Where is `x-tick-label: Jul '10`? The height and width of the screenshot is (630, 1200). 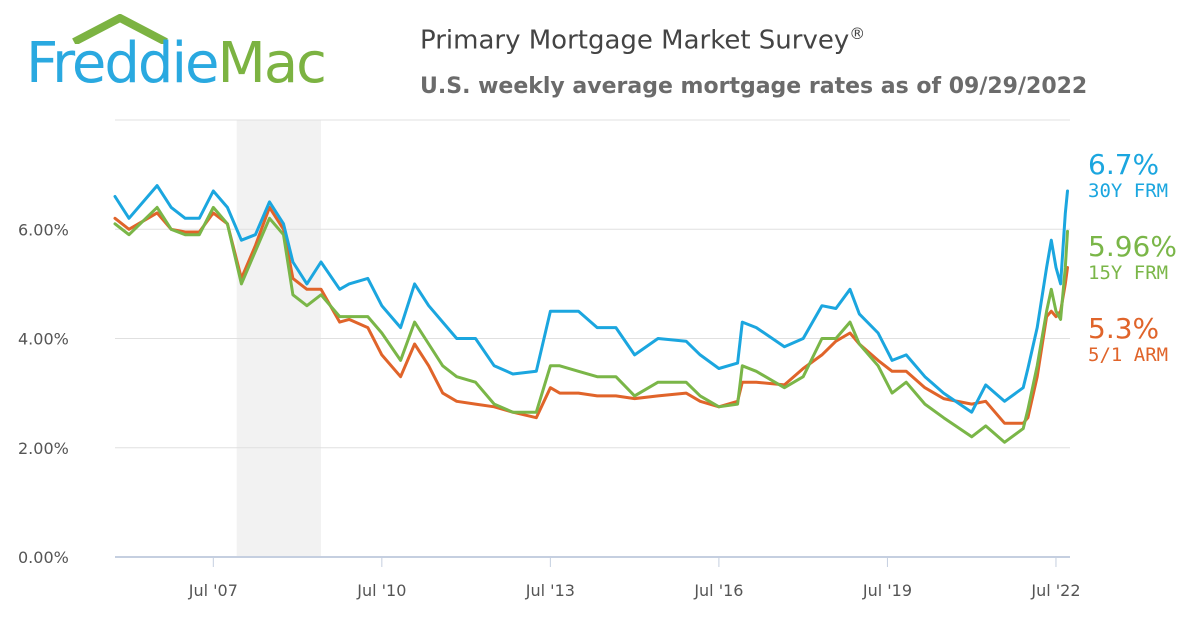
x-tick-label: Jul '10 is located at coordinates (381, 590).